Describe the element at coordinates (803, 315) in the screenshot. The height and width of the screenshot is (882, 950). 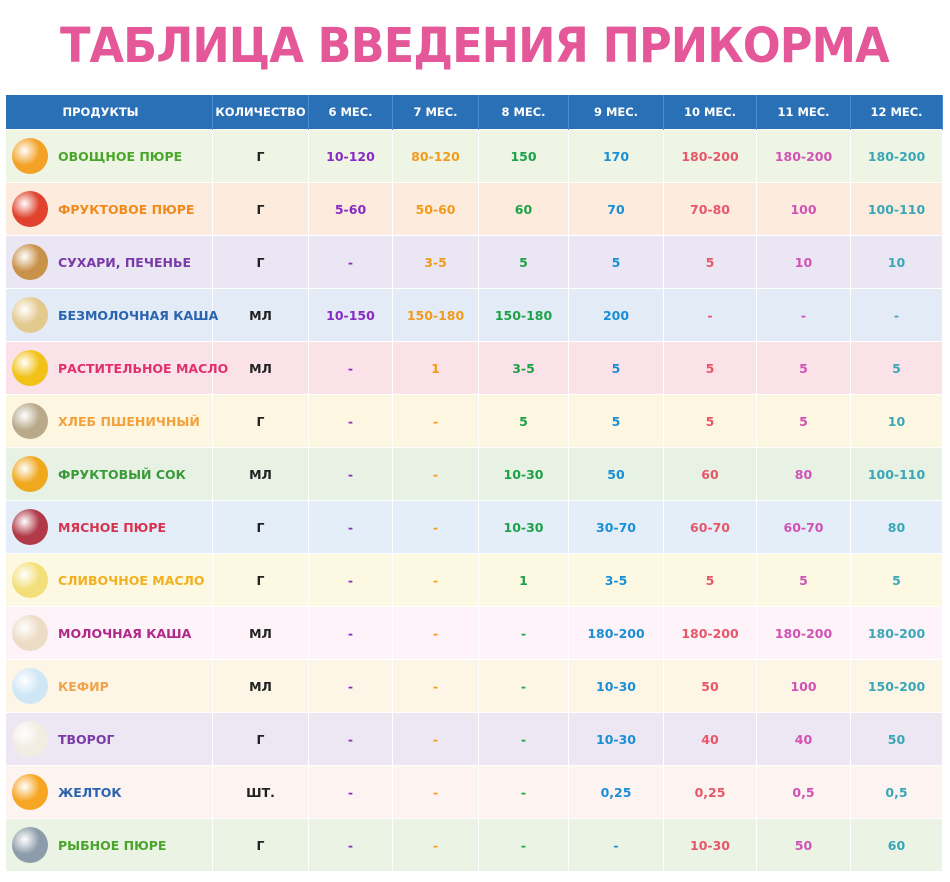
I see `amount-11-months: -` at that location.